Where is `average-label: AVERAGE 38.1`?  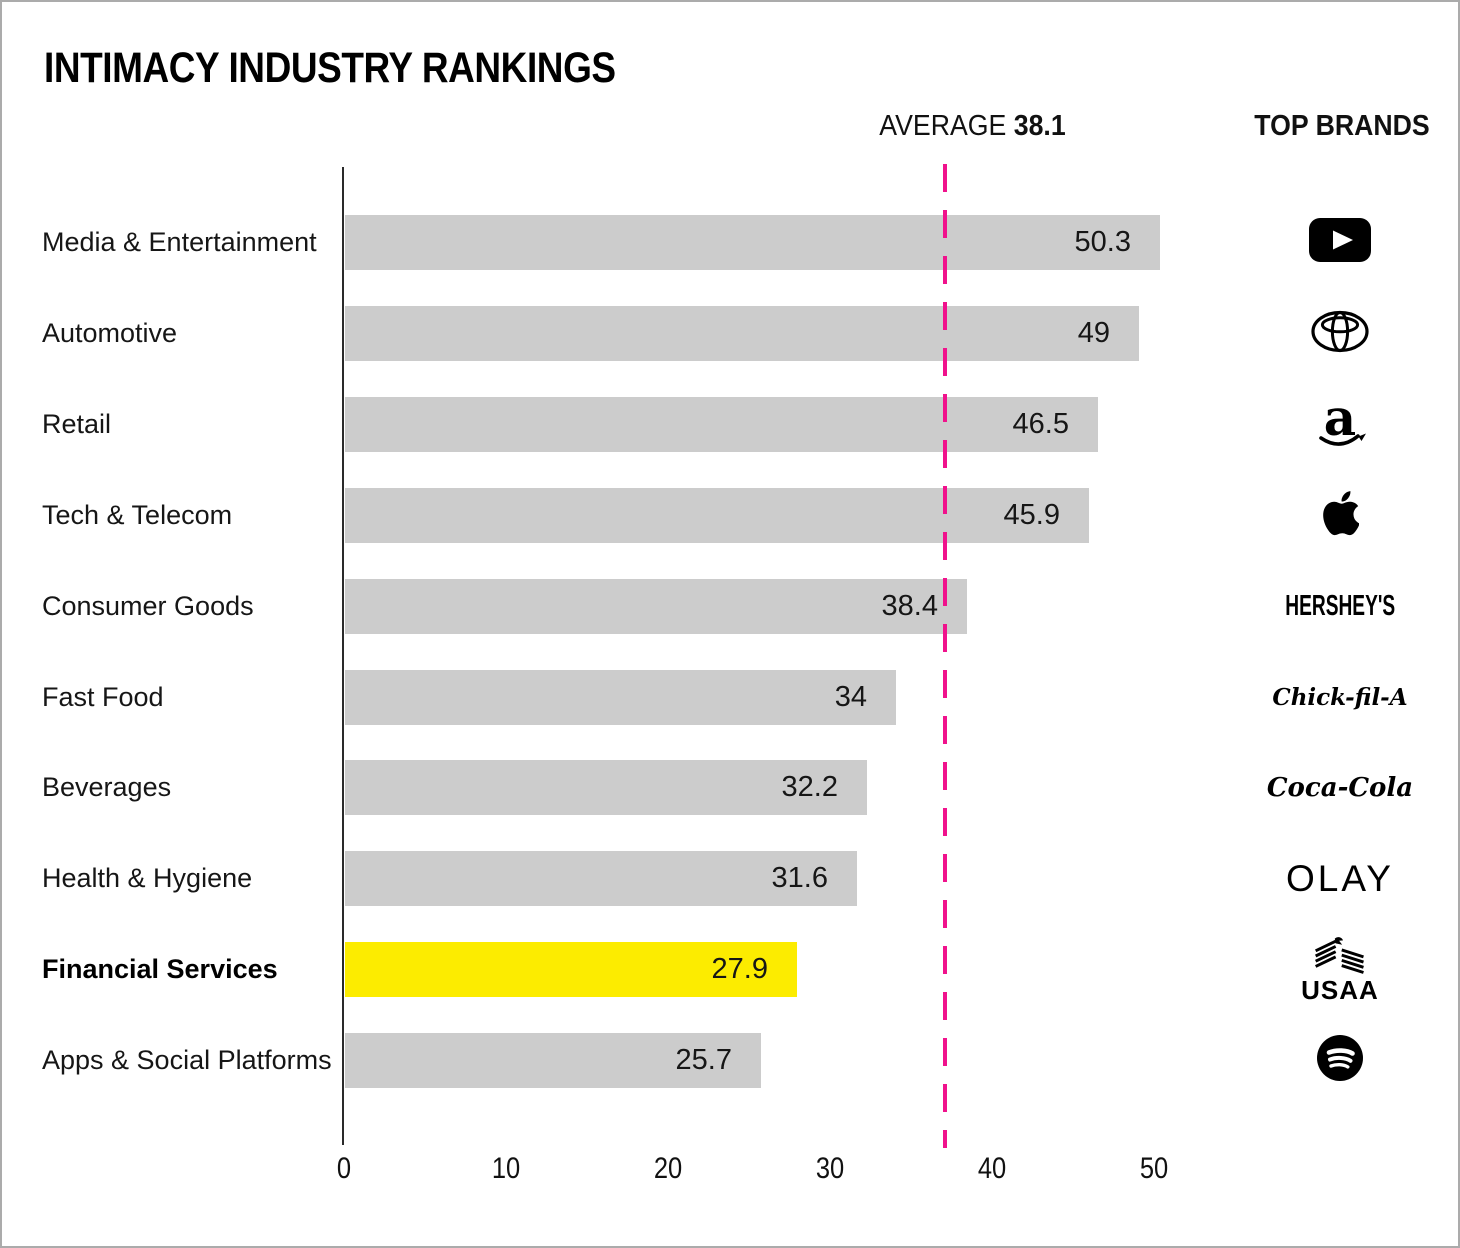 average-label: AVERAGE 38.1 is located at coordinates (972, 126).